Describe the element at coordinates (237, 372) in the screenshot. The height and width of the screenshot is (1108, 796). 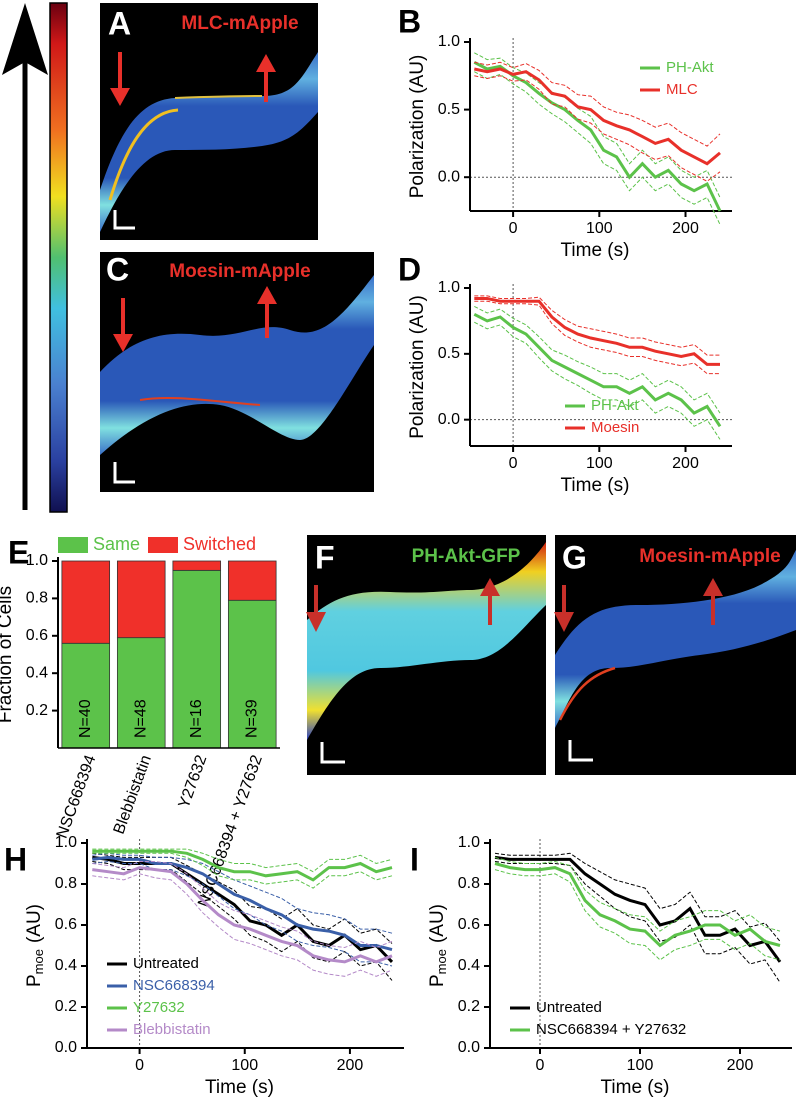
I see `kymograph-c` at that location.